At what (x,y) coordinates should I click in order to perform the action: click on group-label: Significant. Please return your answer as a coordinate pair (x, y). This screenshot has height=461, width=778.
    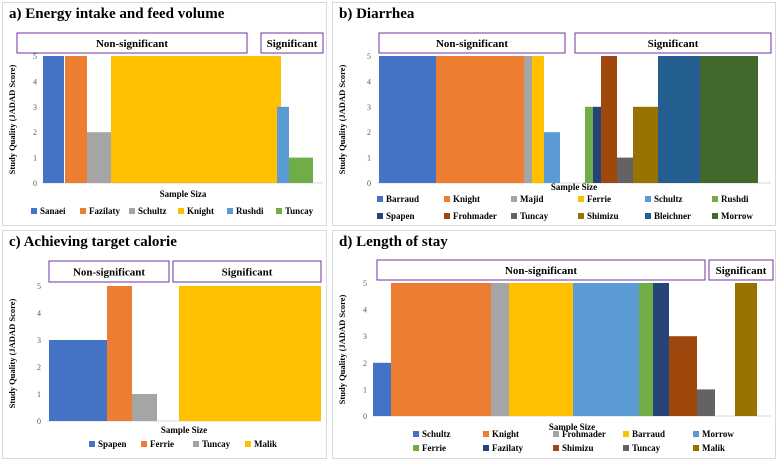
    Looking at the image, I should click on (292, 44).